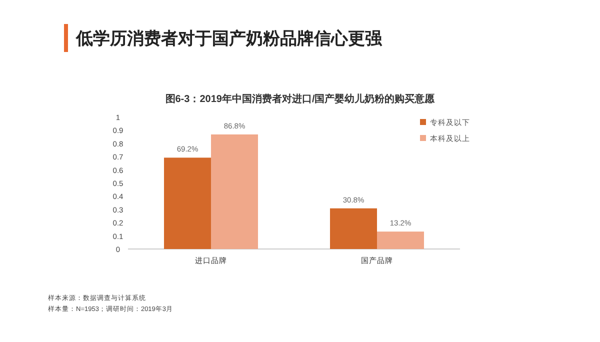 The image size is (600, 342). I want to click on chart-title: 低学历消费者对于国产奶粉品牌信心更强, so click(229, 38).